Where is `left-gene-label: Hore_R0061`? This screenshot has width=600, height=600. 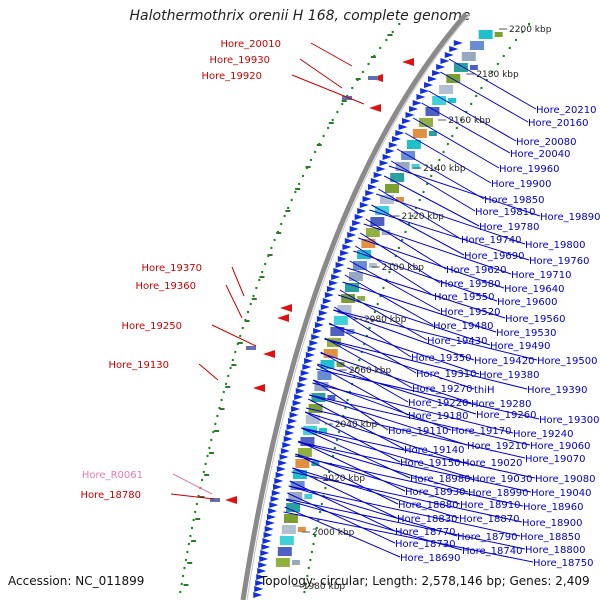 left-gene-label: Hore_R0061 is located at coordinates (112, 475).